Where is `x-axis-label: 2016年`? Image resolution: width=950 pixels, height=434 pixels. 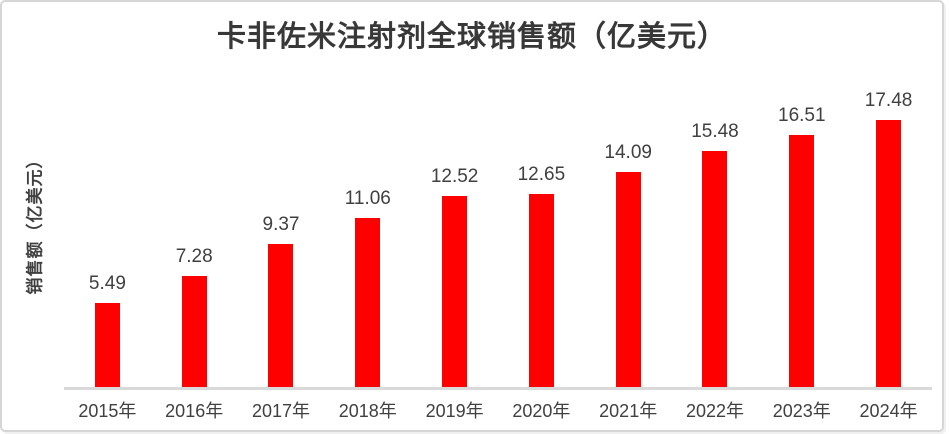
x-axis-label: 2016年 is located at coordinates (194, 411).